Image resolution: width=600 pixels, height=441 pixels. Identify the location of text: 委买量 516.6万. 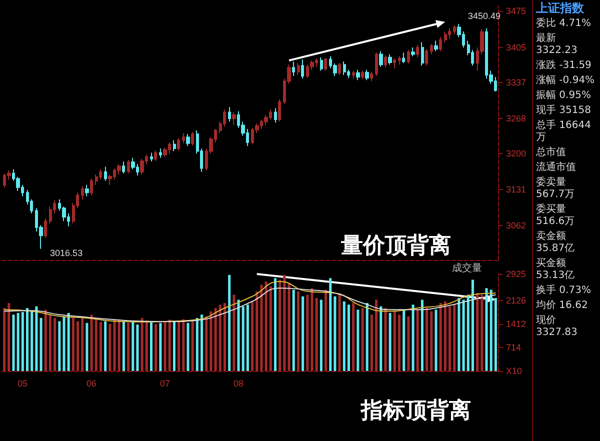
(556, 216).